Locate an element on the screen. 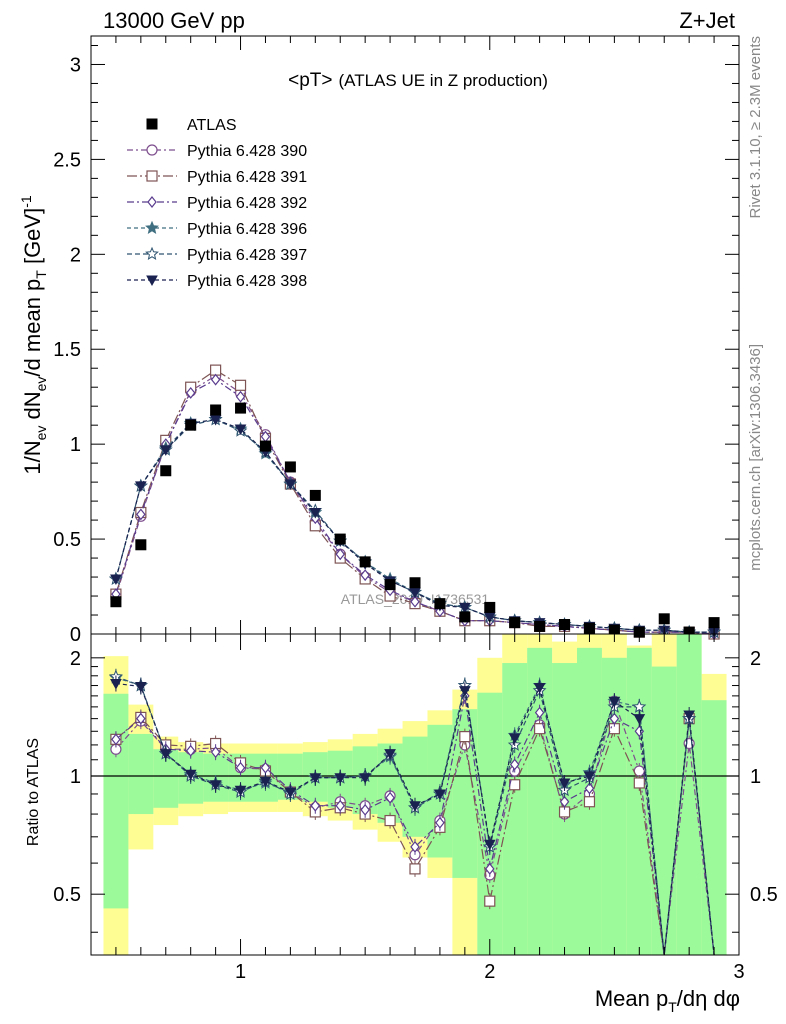  ratio-ytick-label: 1 is located at coordinates (75, 777).